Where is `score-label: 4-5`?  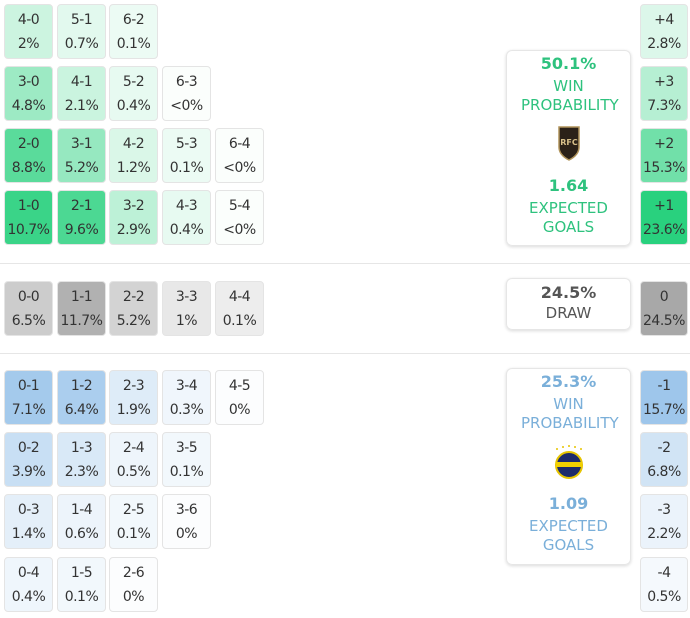
score-label: 4-5 is located at coordinates (239, 386).